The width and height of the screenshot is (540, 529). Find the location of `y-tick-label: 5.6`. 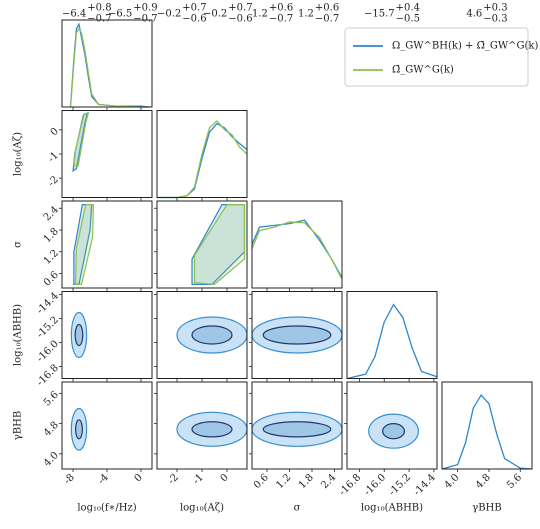

y-tick-label: 5.6 is located at coordinates (51, 398).